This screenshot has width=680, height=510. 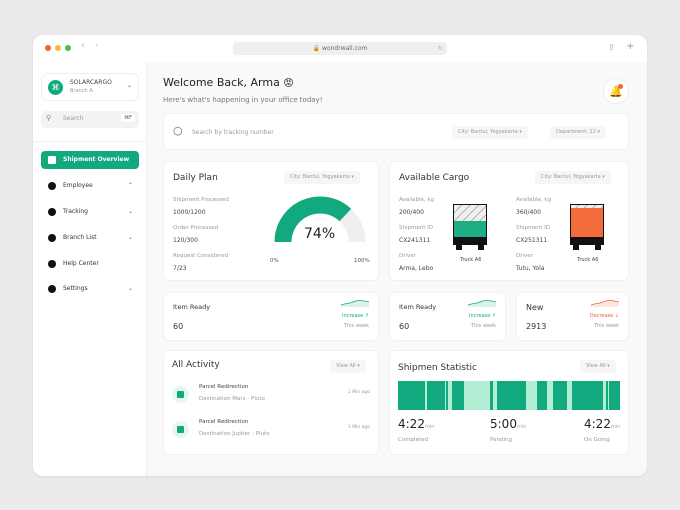 I want to click on maximize-dot, so click(x=68, y=48).